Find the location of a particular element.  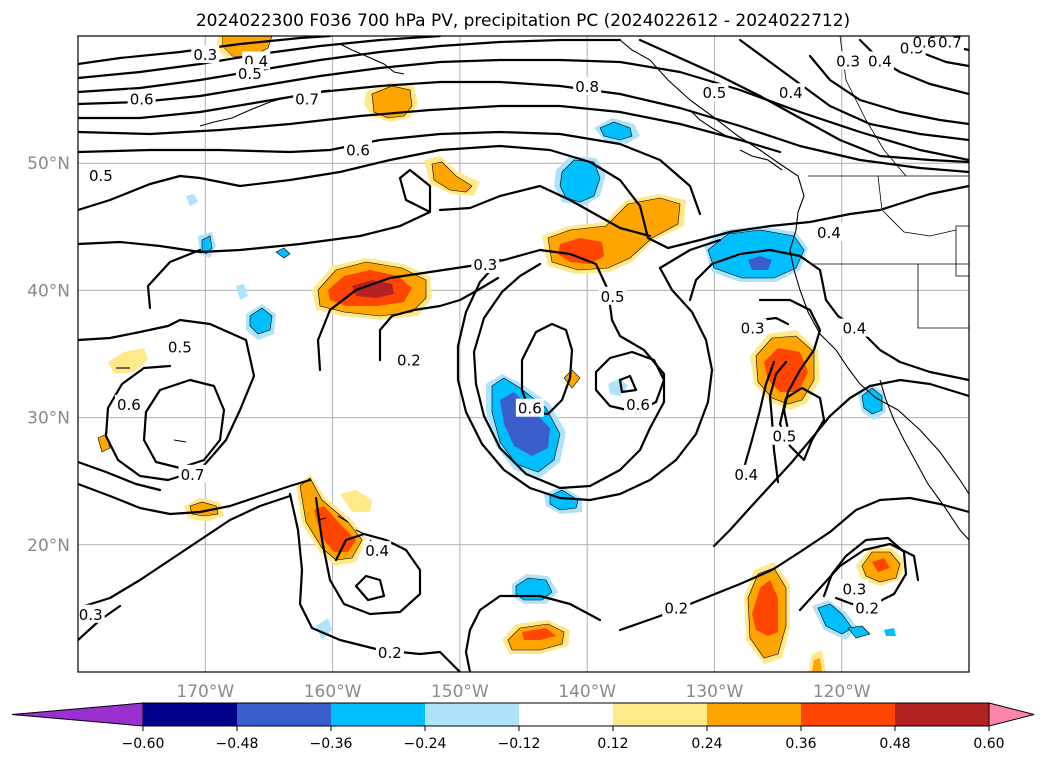

contour-label: 0.8 is located at coordinates (587, 87).